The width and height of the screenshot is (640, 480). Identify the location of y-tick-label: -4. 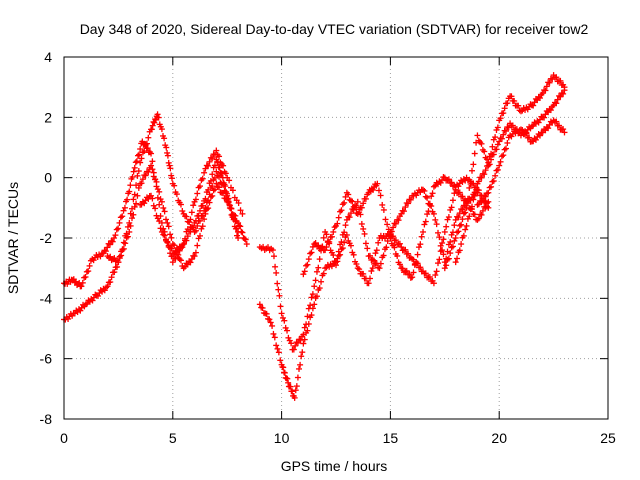
(46, 298).